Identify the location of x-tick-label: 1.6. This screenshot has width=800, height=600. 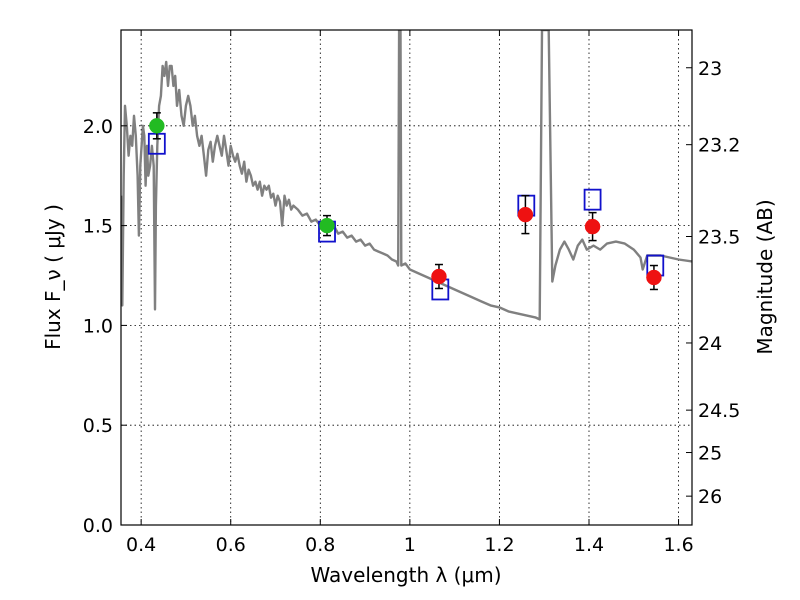
(678, 545).